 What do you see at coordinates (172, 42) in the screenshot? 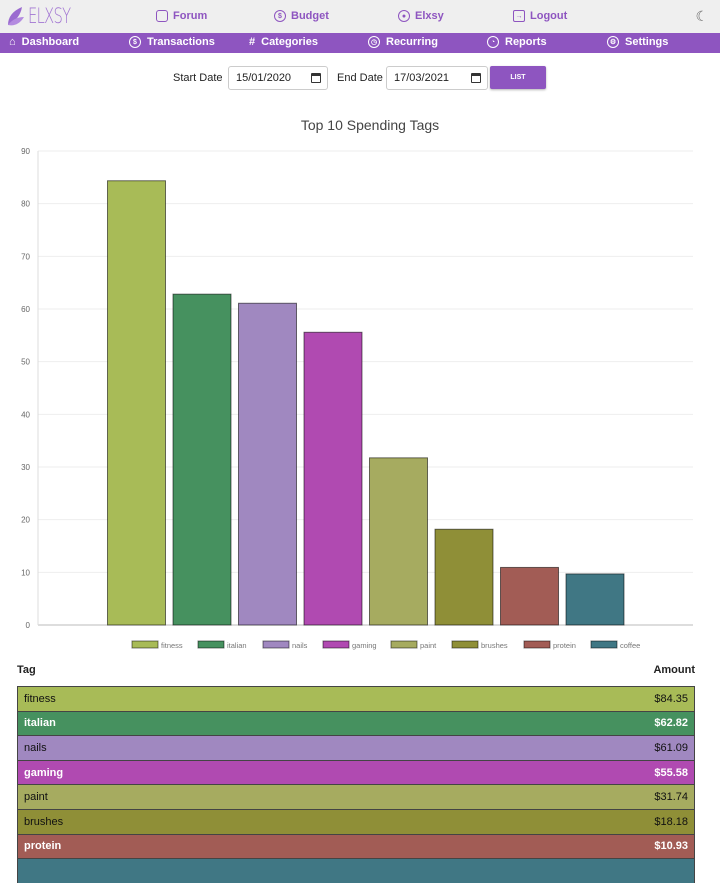
I see `nav-transactions: $ Transactions` at bounding box center [172, 42].